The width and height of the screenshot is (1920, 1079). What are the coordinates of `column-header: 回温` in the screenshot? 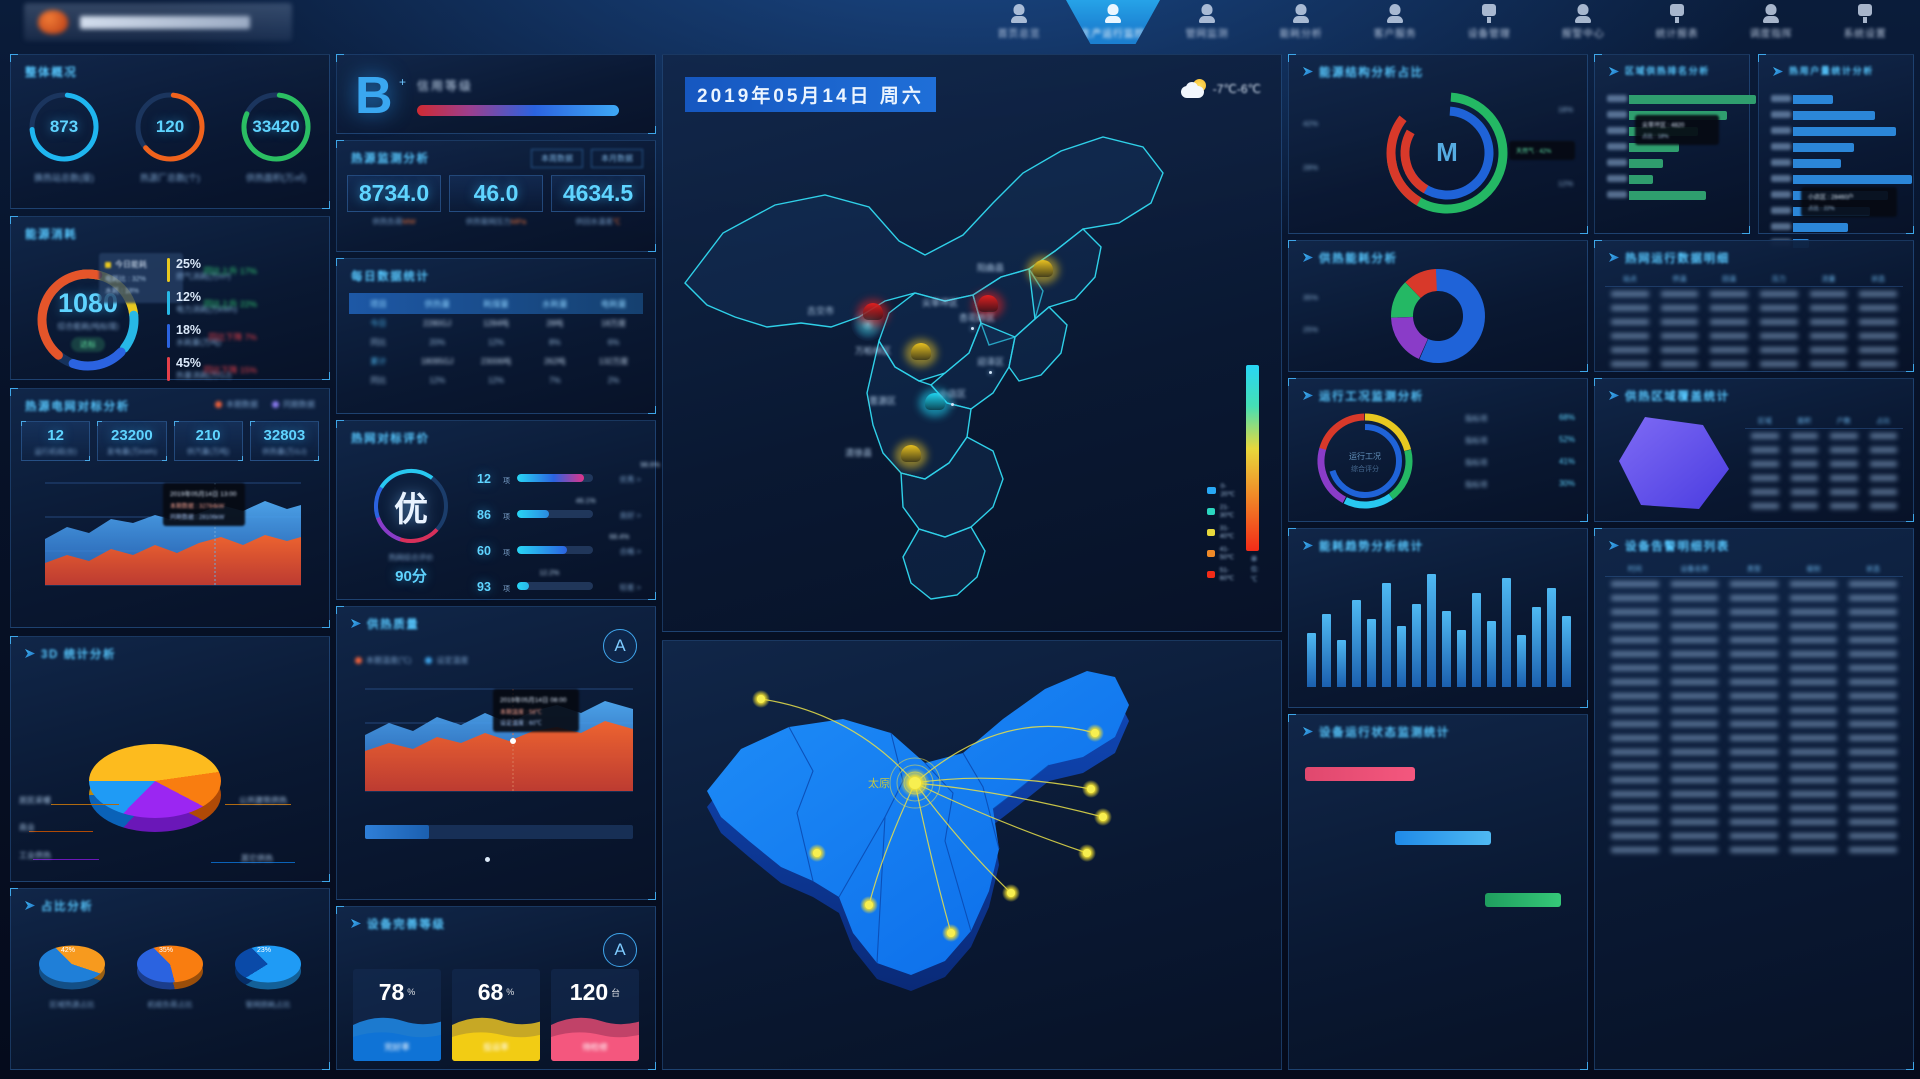 It's located at (1729, 279).